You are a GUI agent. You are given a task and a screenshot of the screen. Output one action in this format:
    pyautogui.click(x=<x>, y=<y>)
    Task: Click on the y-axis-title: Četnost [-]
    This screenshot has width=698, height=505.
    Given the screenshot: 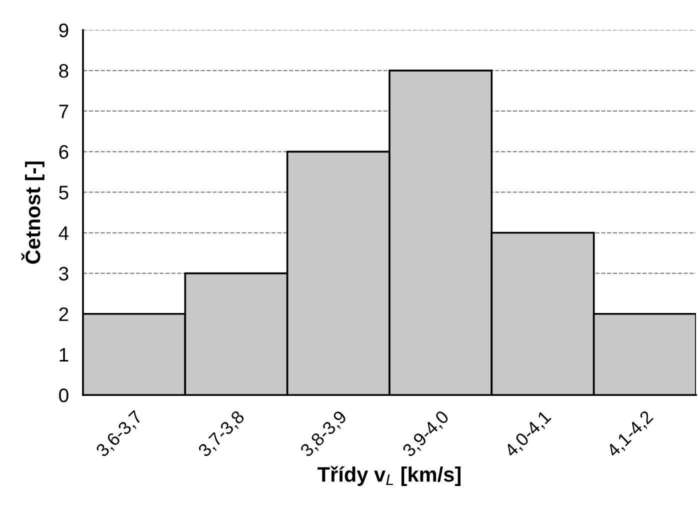 What is the action you would take?
    pyautogui.click(x=32, y=213)
    